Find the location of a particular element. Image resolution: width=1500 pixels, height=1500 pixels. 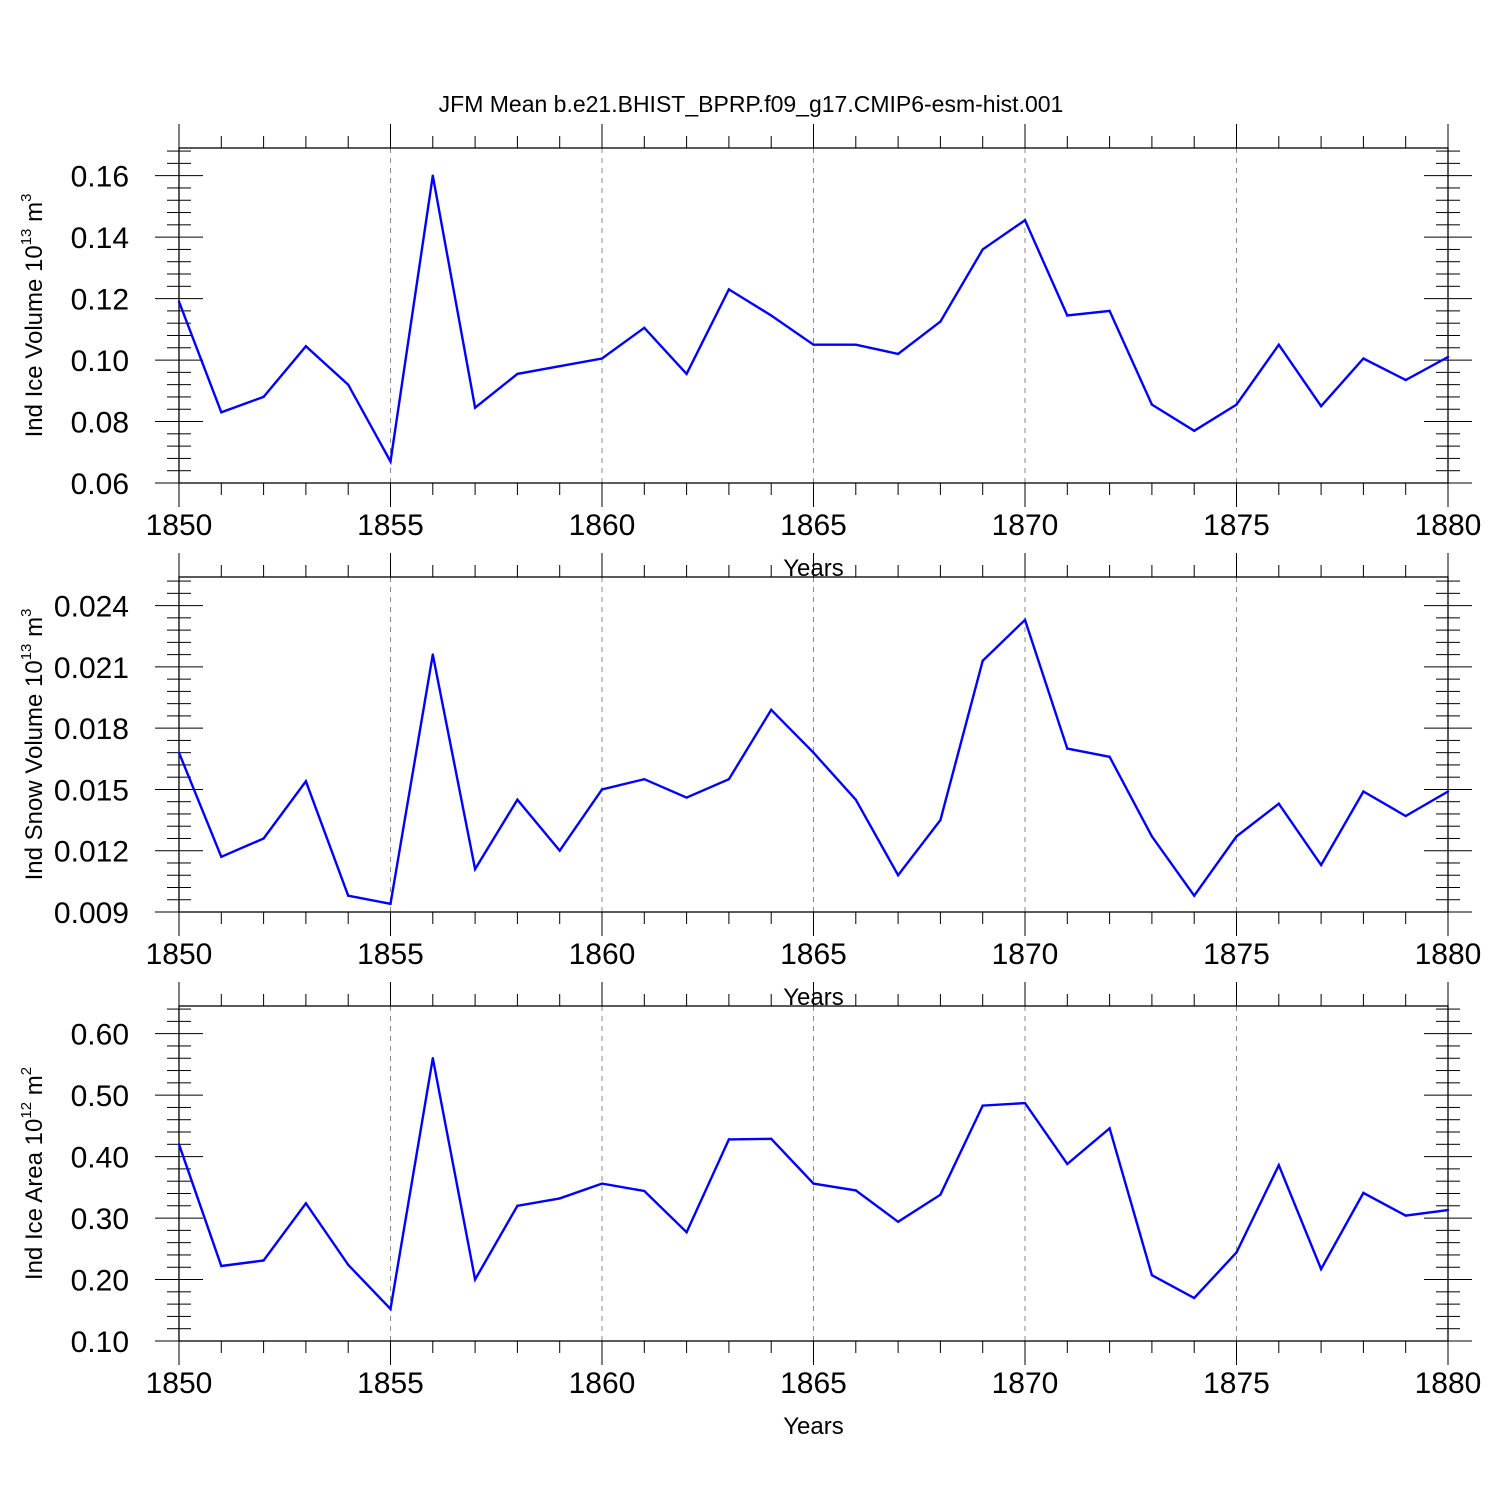

y-tick-label: 0.12 is located at coordinates (100, 300).